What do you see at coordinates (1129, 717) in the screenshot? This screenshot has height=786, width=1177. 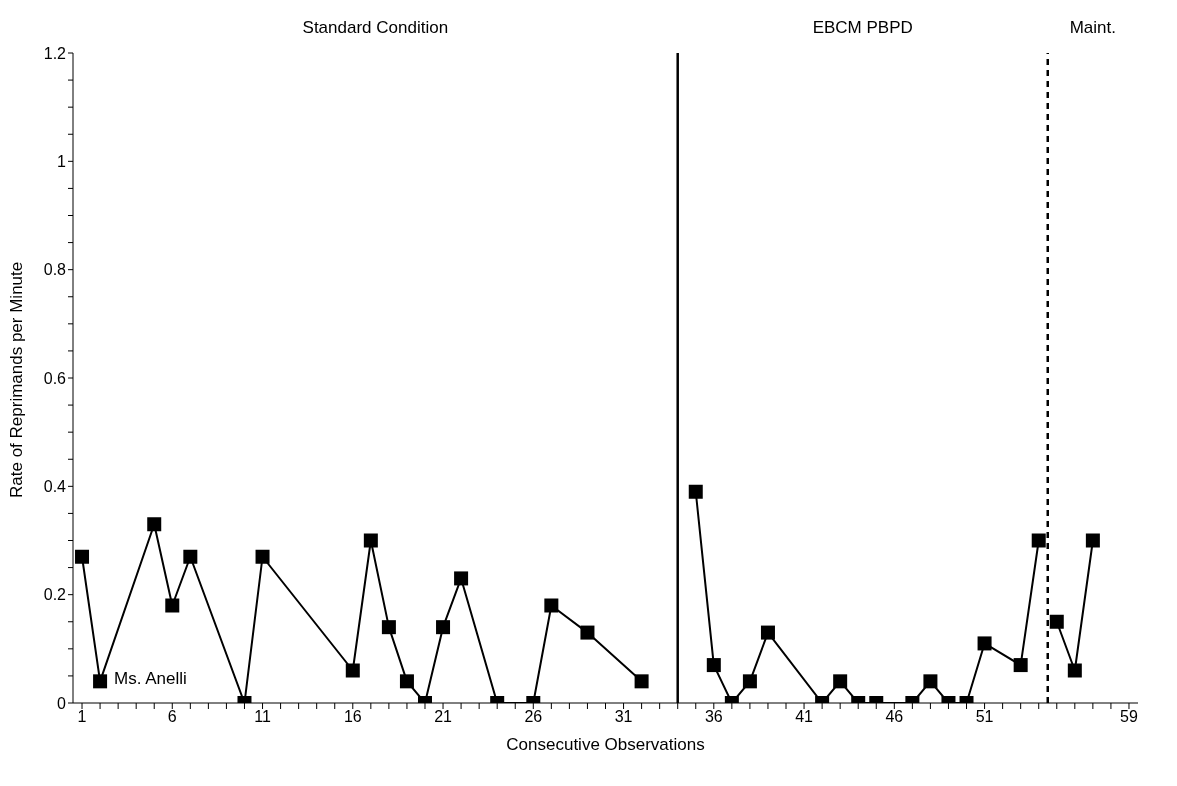 I see `x-tick-label: 59` at bounding box center [1129, 717].